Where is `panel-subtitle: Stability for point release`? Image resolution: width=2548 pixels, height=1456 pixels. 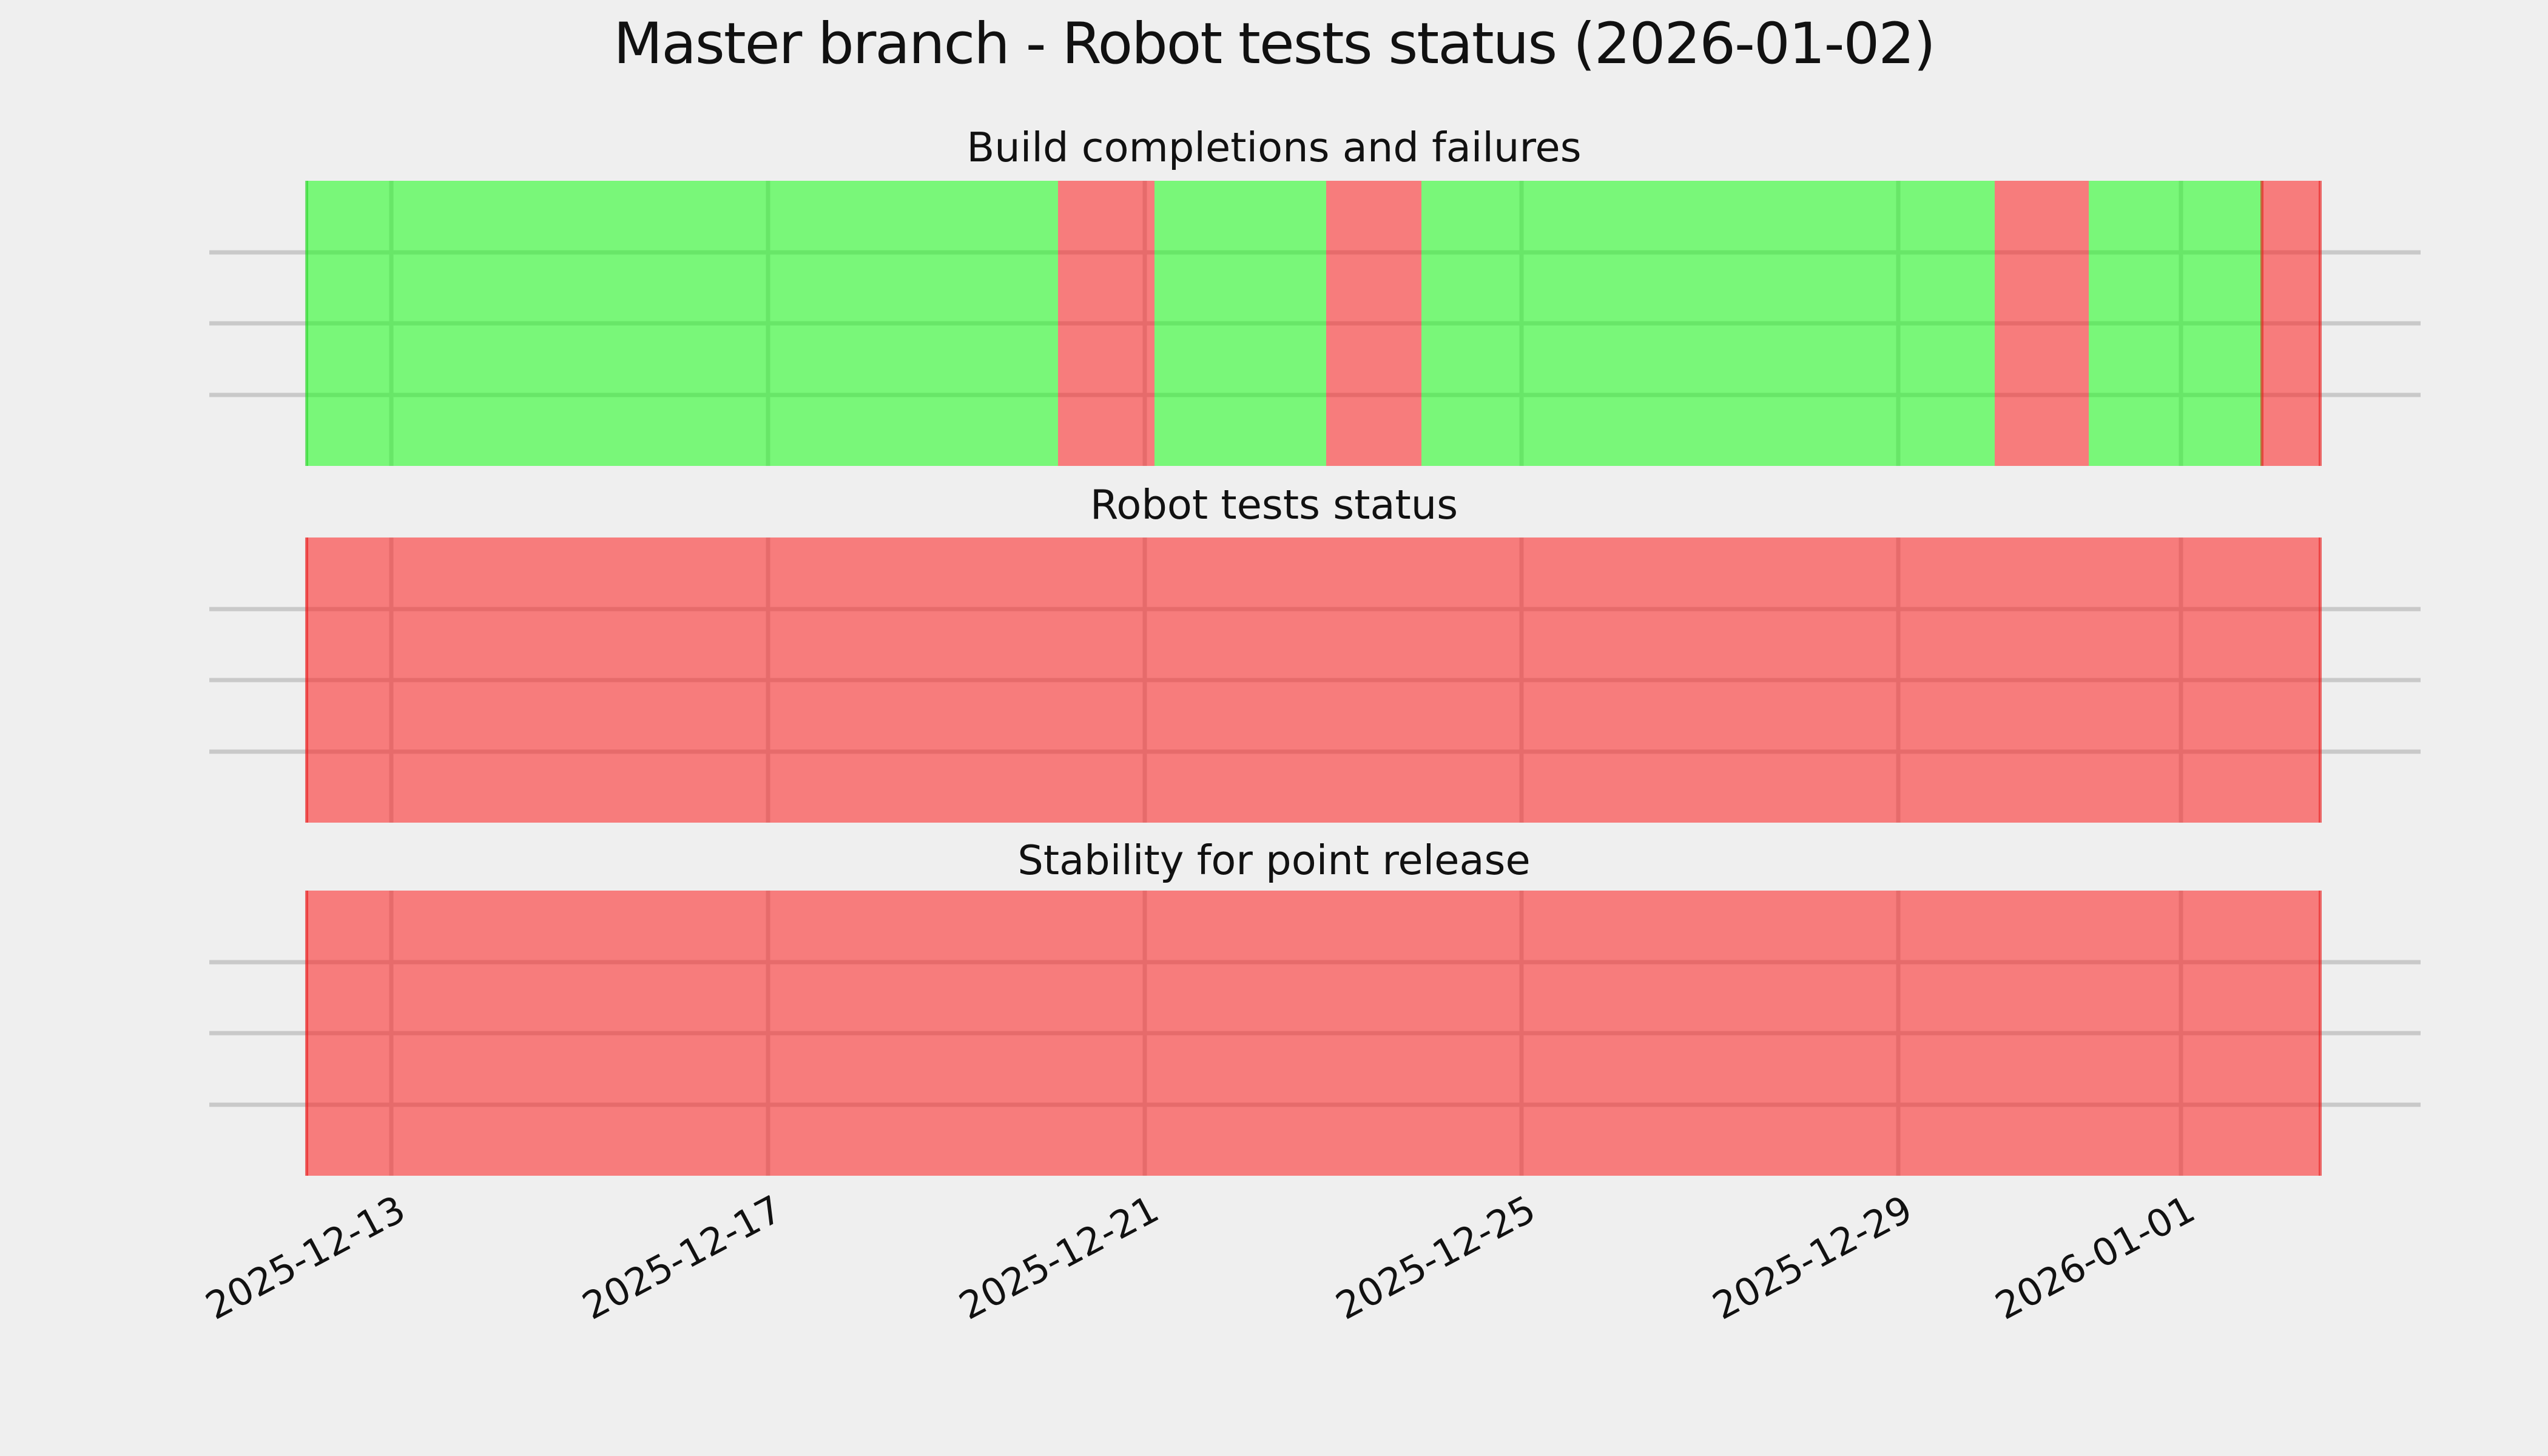 panel-subtitle: Stability for point release is located at coordinates (1274, 860).